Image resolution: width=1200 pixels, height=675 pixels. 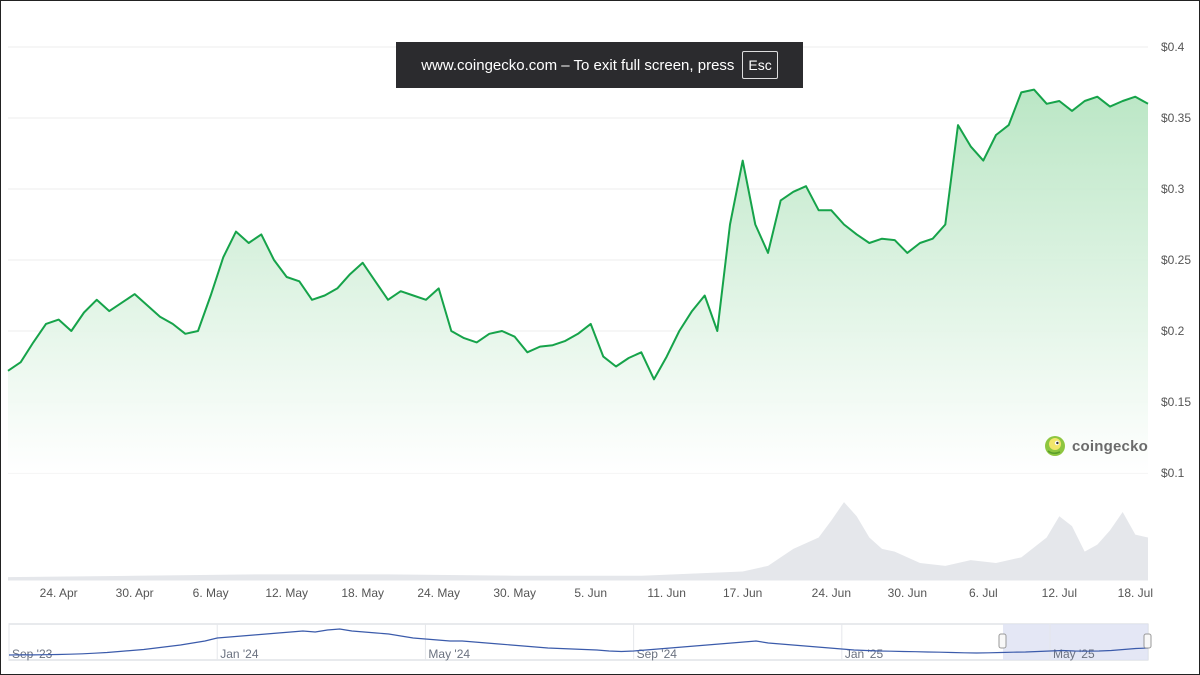 What do you see at coordinates (864, 654) in the screenshot?
I see `navigator-tick-label: Jan '25` at bounding box center [864, 654].